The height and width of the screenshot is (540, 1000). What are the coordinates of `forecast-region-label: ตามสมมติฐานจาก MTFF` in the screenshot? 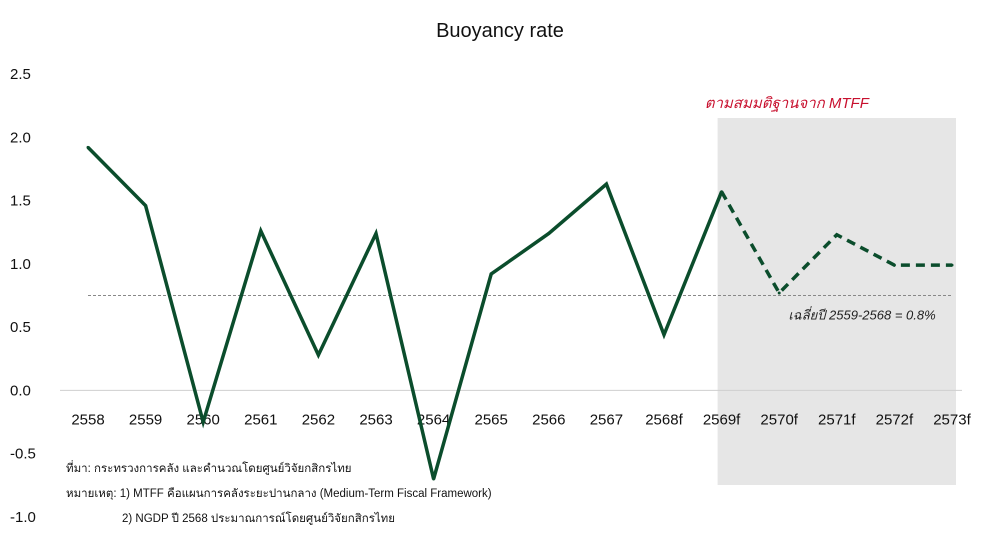 It's located at (787, 103).